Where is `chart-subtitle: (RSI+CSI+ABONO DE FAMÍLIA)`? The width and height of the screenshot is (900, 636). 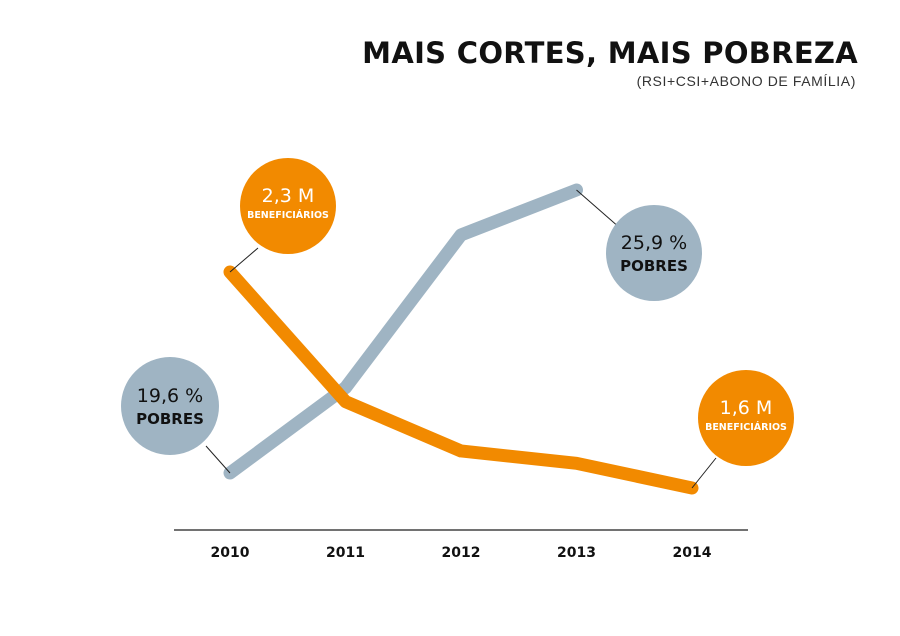 chart-subtitle: (RSI+CSI+ABONO DE FAMÍLIA) is located at coordinates (746, 81).